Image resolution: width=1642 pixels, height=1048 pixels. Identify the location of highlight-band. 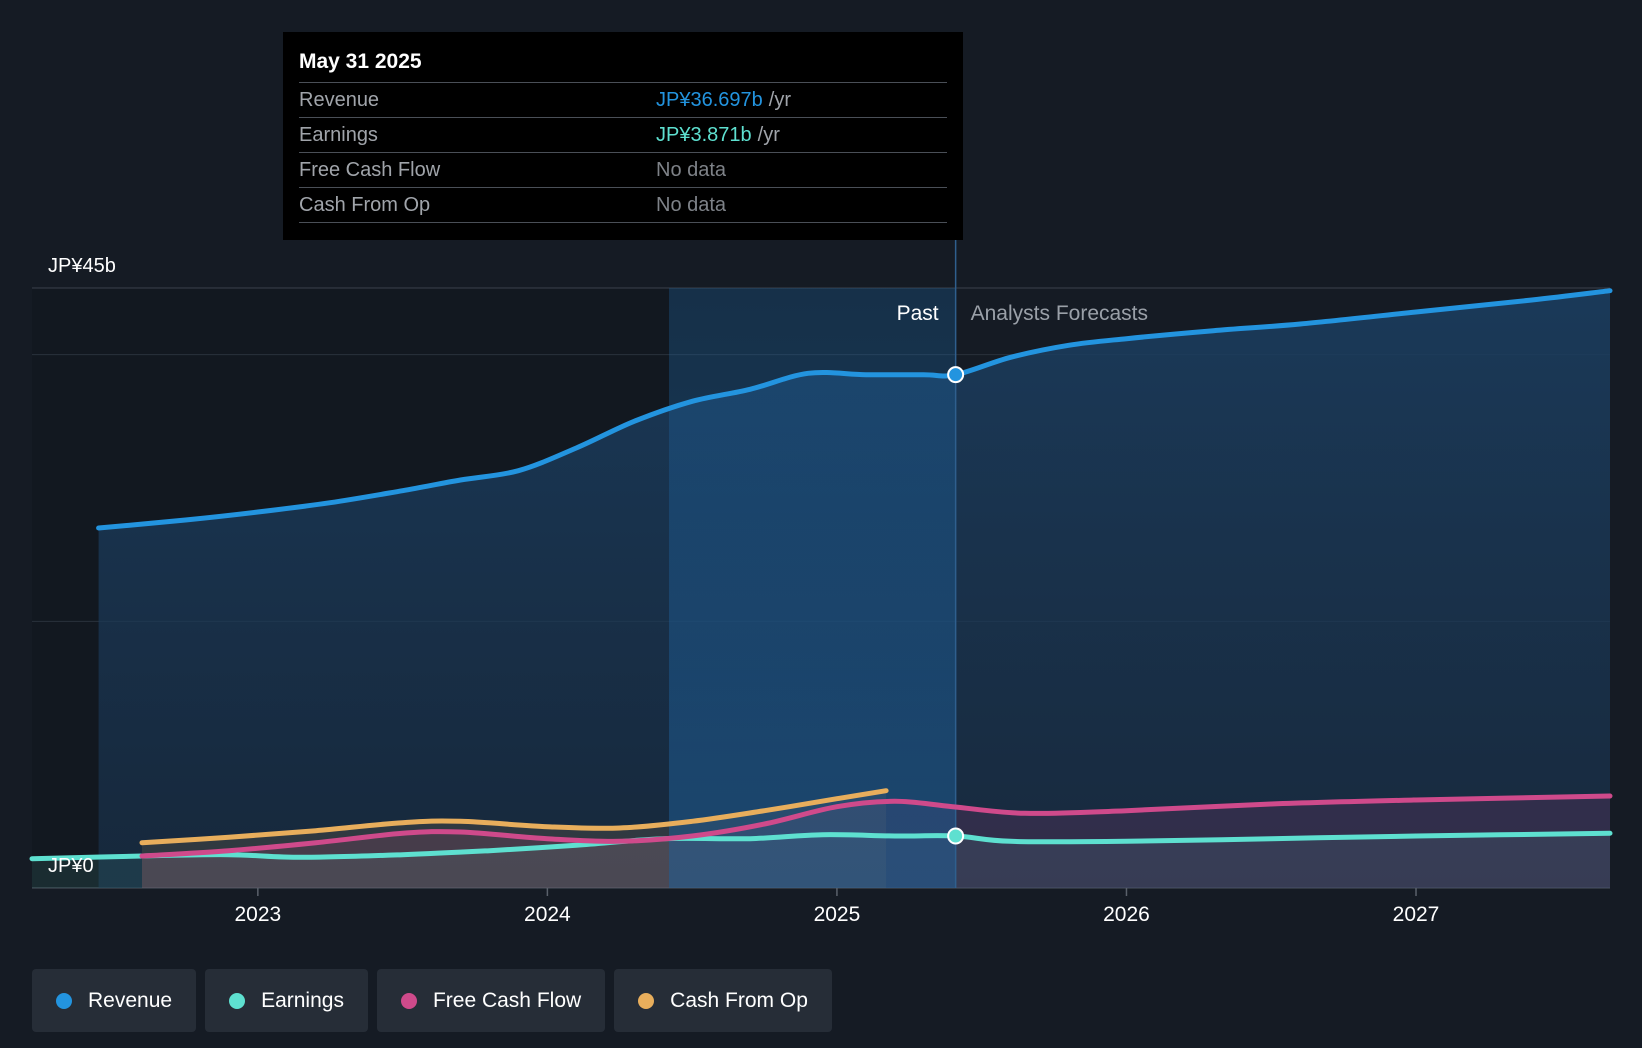
(812, 564).